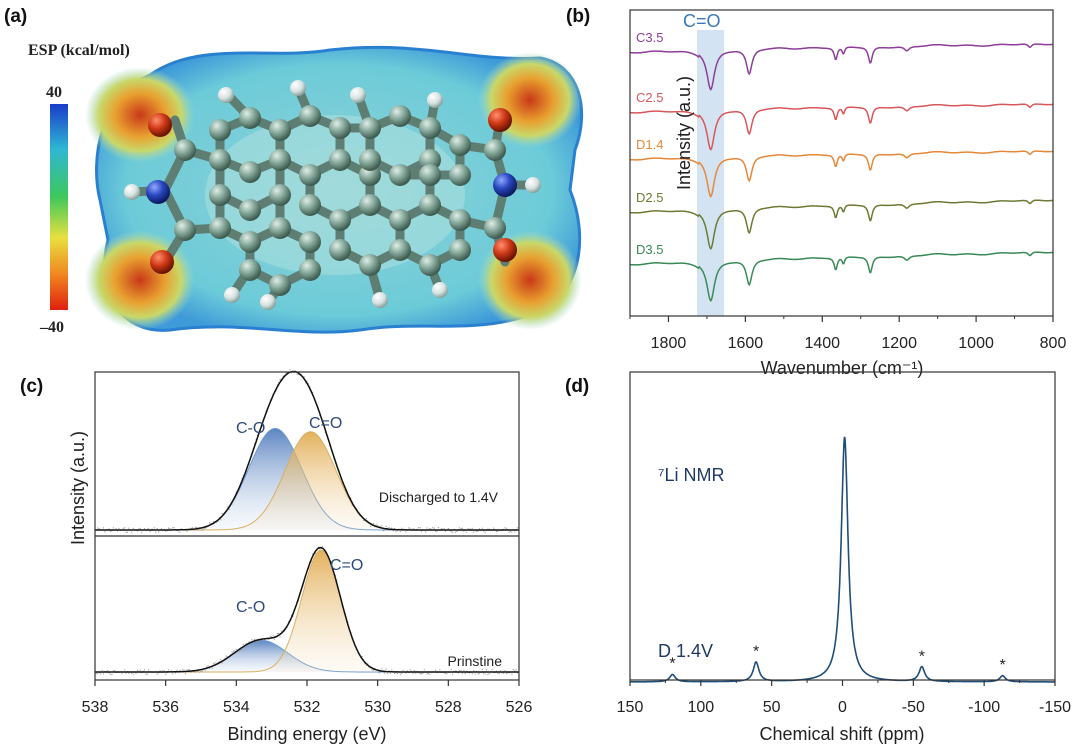  What do you see at coordinates (691, 475) in the screenshot?
I see `nmr-title: ⁷Li NMR` at bounding box center [691, 475].